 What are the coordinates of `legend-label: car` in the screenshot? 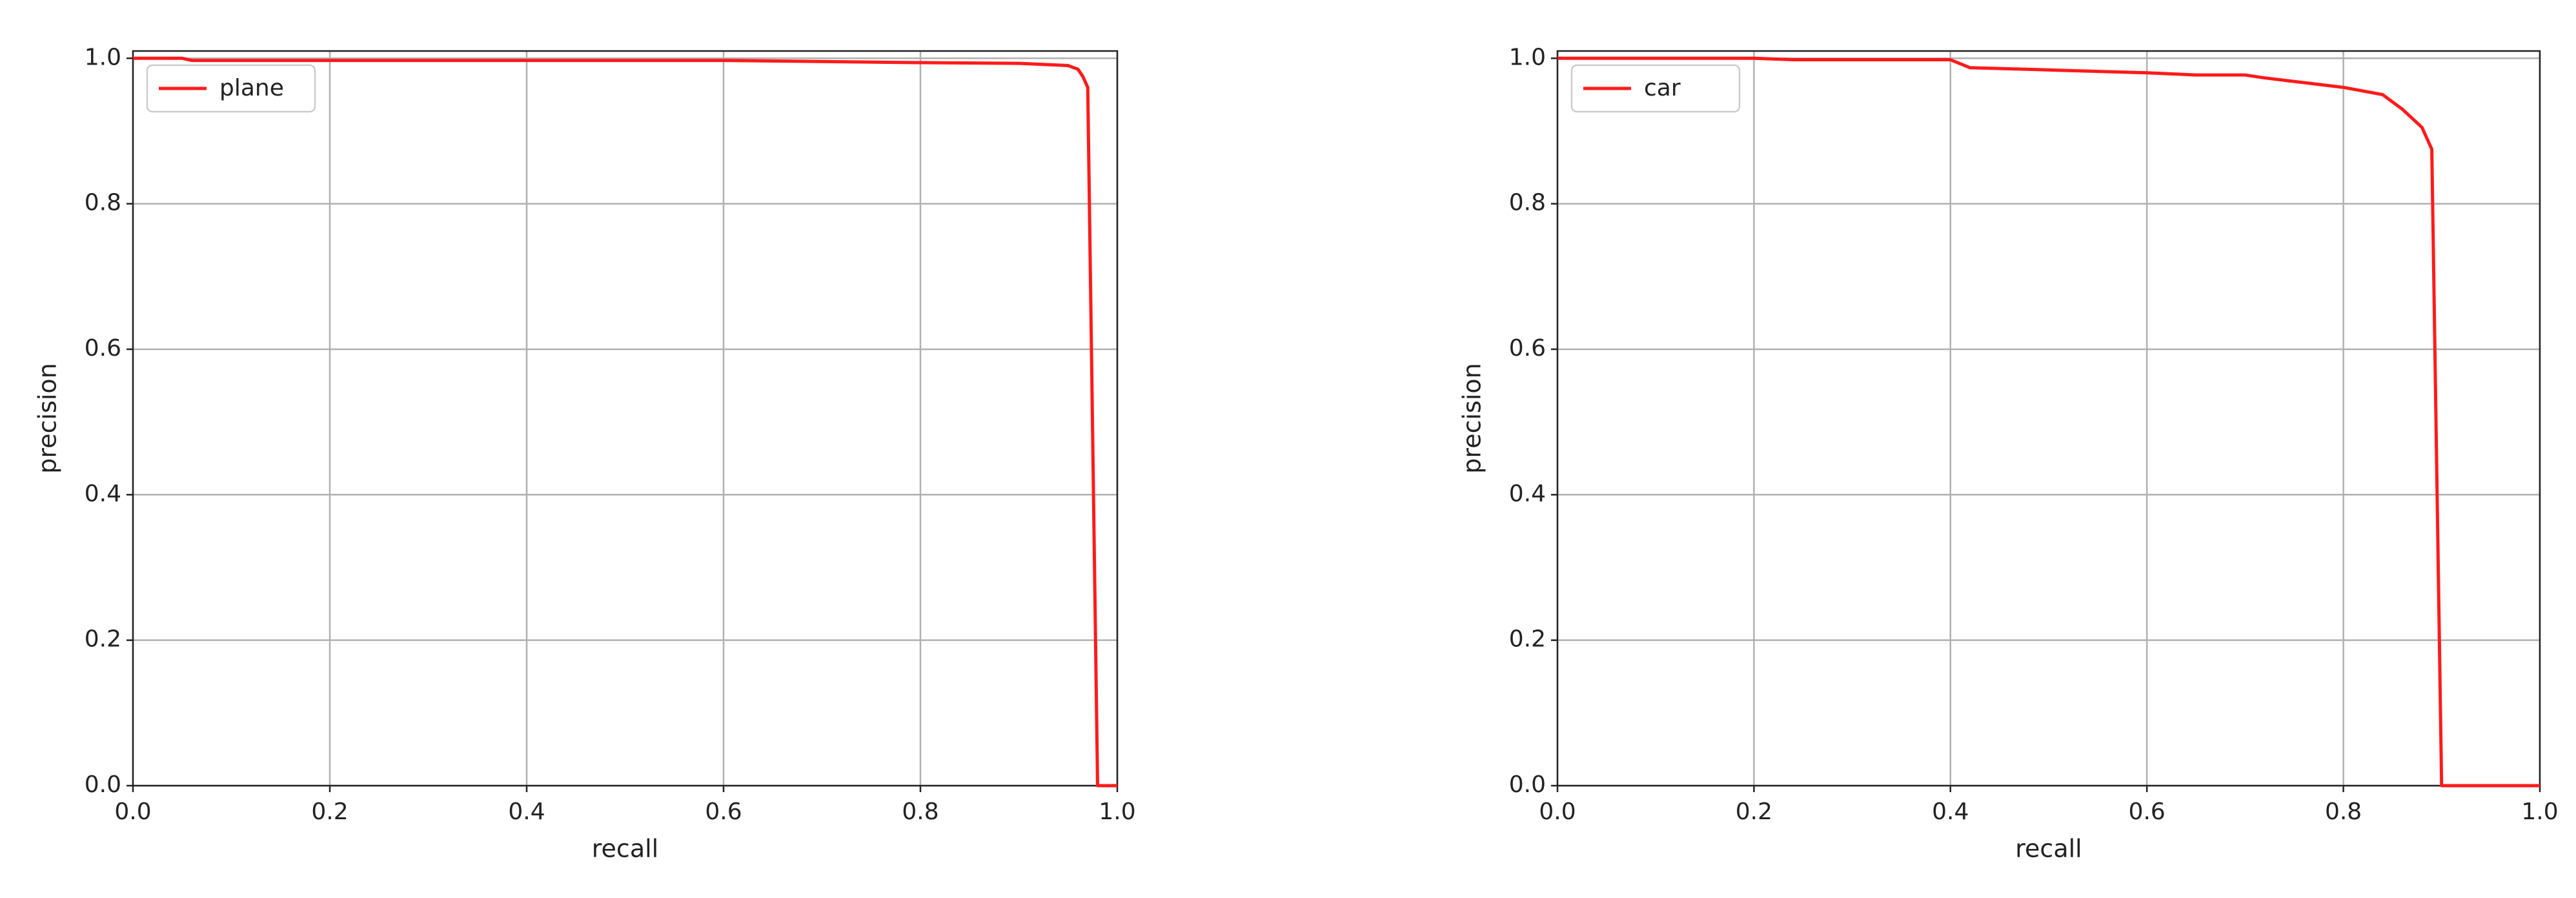 It's located at (1662, 88).